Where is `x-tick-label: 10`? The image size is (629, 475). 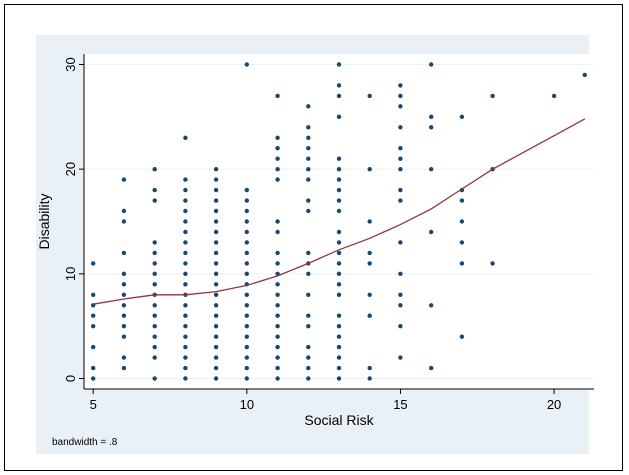 x-tick-label: 10 is located at coordinates (247, 404).